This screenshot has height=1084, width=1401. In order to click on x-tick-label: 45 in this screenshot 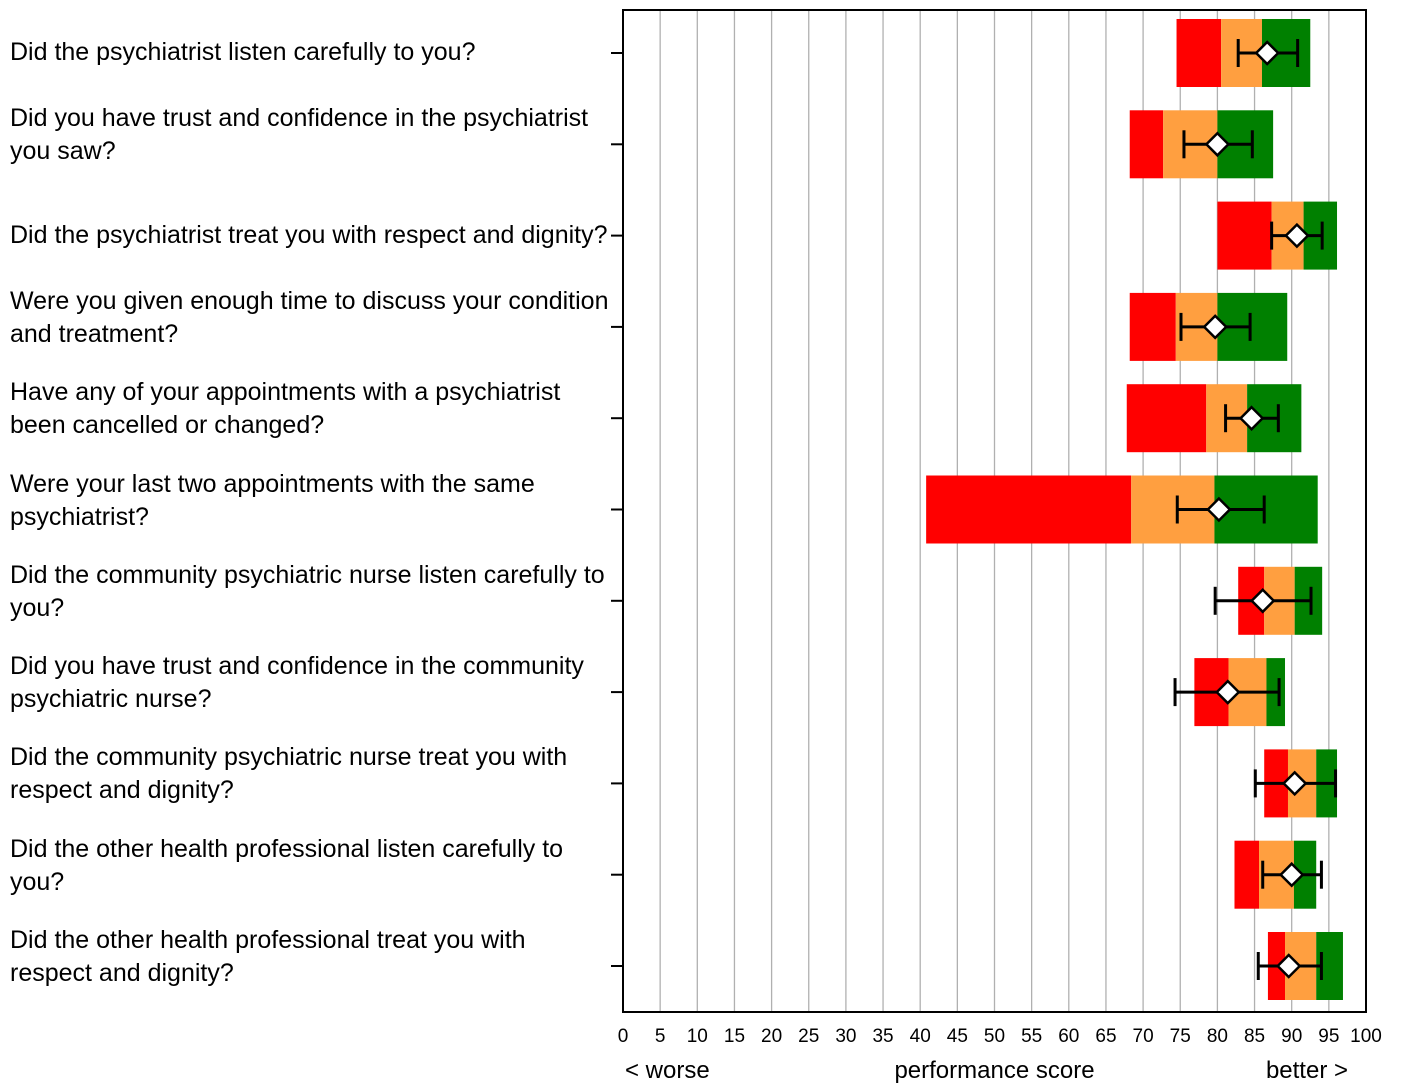, I will do `click(957, 1036)`.